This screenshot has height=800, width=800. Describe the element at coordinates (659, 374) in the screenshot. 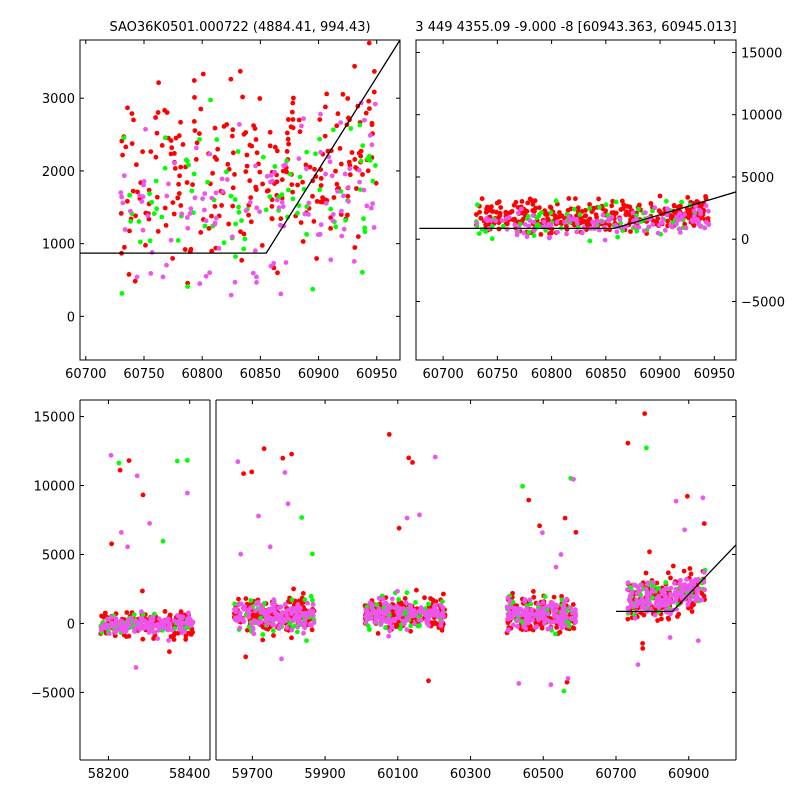

I see `top-right-xtick-label: 60900` at that location.